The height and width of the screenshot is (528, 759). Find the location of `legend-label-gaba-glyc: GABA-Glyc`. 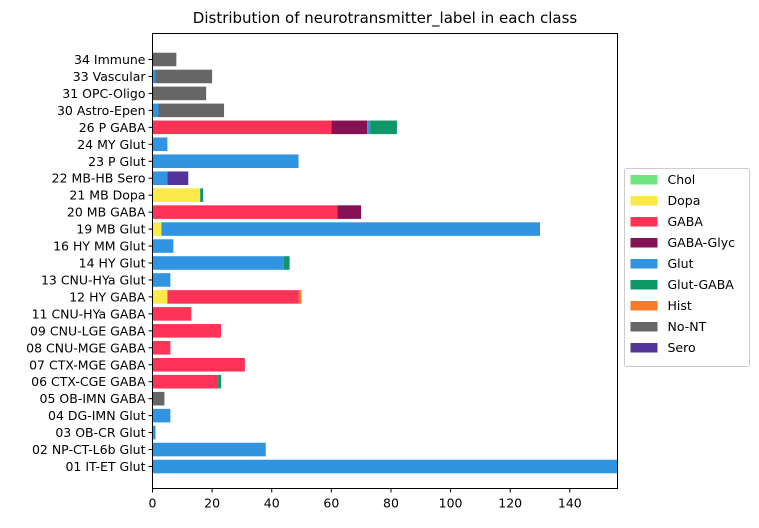

legend-label-gaba-glyc: GABA-Glyc is located at coordinates (702, 242).